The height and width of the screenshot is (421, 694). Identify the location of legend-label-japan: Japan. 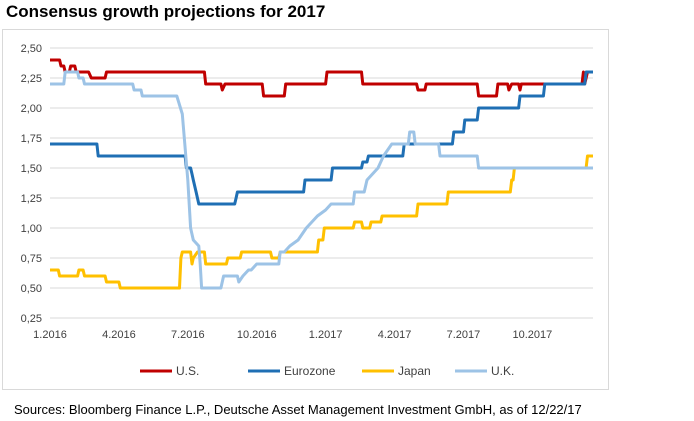
(414, 371).